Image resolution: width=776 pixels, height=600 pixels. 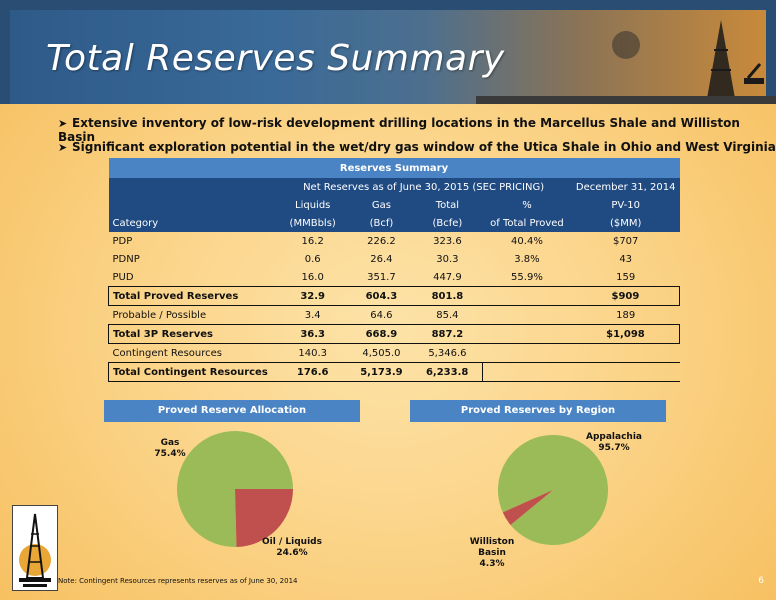 What do you see at coordinates (313, 372) in the screenshot?
I see `liquids-cell: 176.6` at bounding box center [313, 372].